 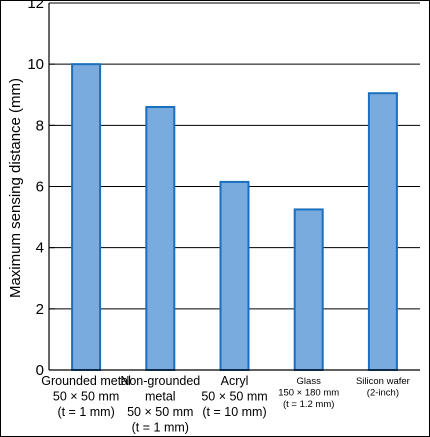 I want to click on category-label: Acryl 50 × 50 mm (t = 10 mm), so click(x=234, y=396).